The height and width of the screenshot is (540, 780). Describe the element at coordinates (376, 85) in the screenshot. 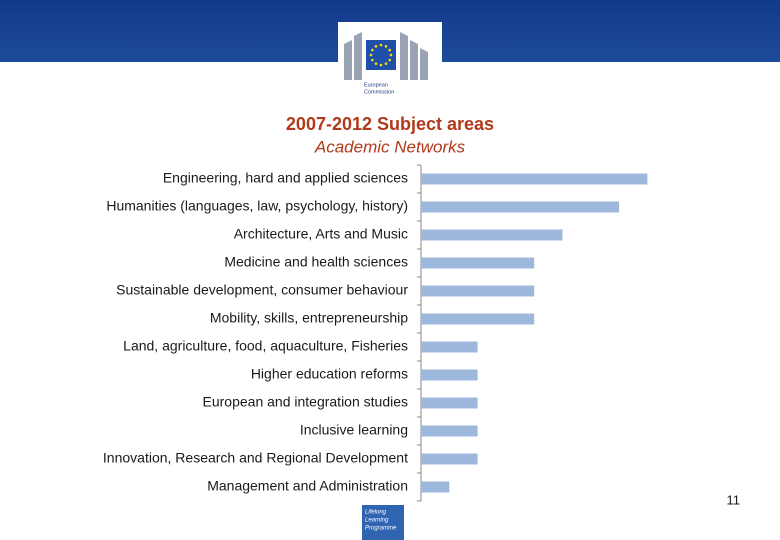

I see `logo-text: European` at that location.